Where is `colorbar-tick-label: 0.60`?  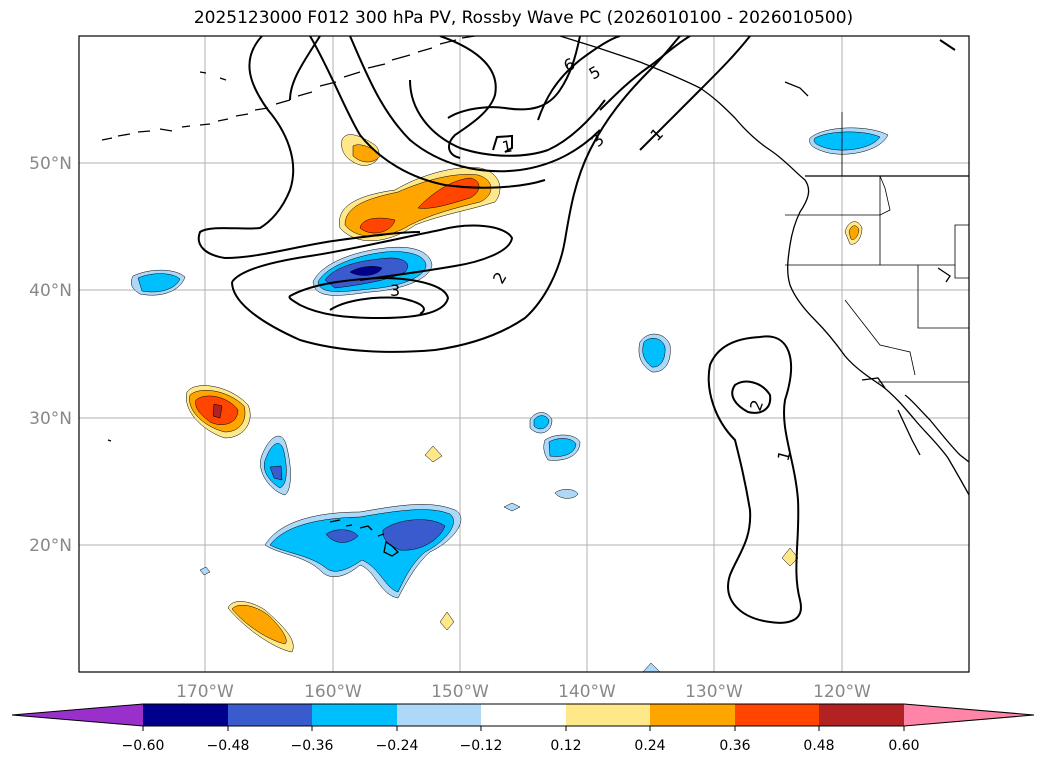
colorbar-tick-label: 0.60 is located at coordinates (903, 746).